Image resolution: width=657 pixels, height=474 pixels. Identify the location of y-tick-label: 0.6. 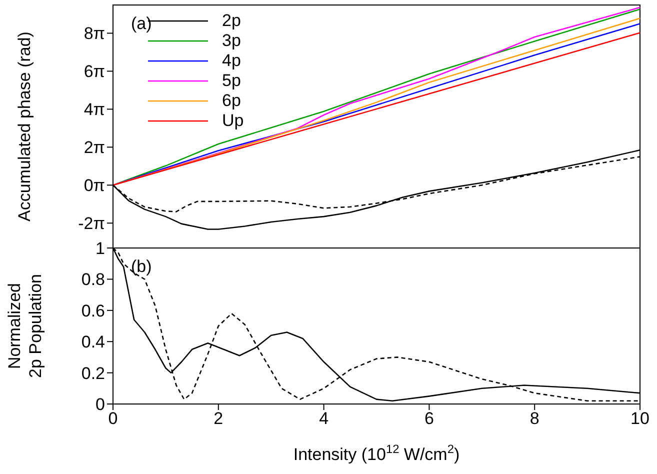
(93, 310).